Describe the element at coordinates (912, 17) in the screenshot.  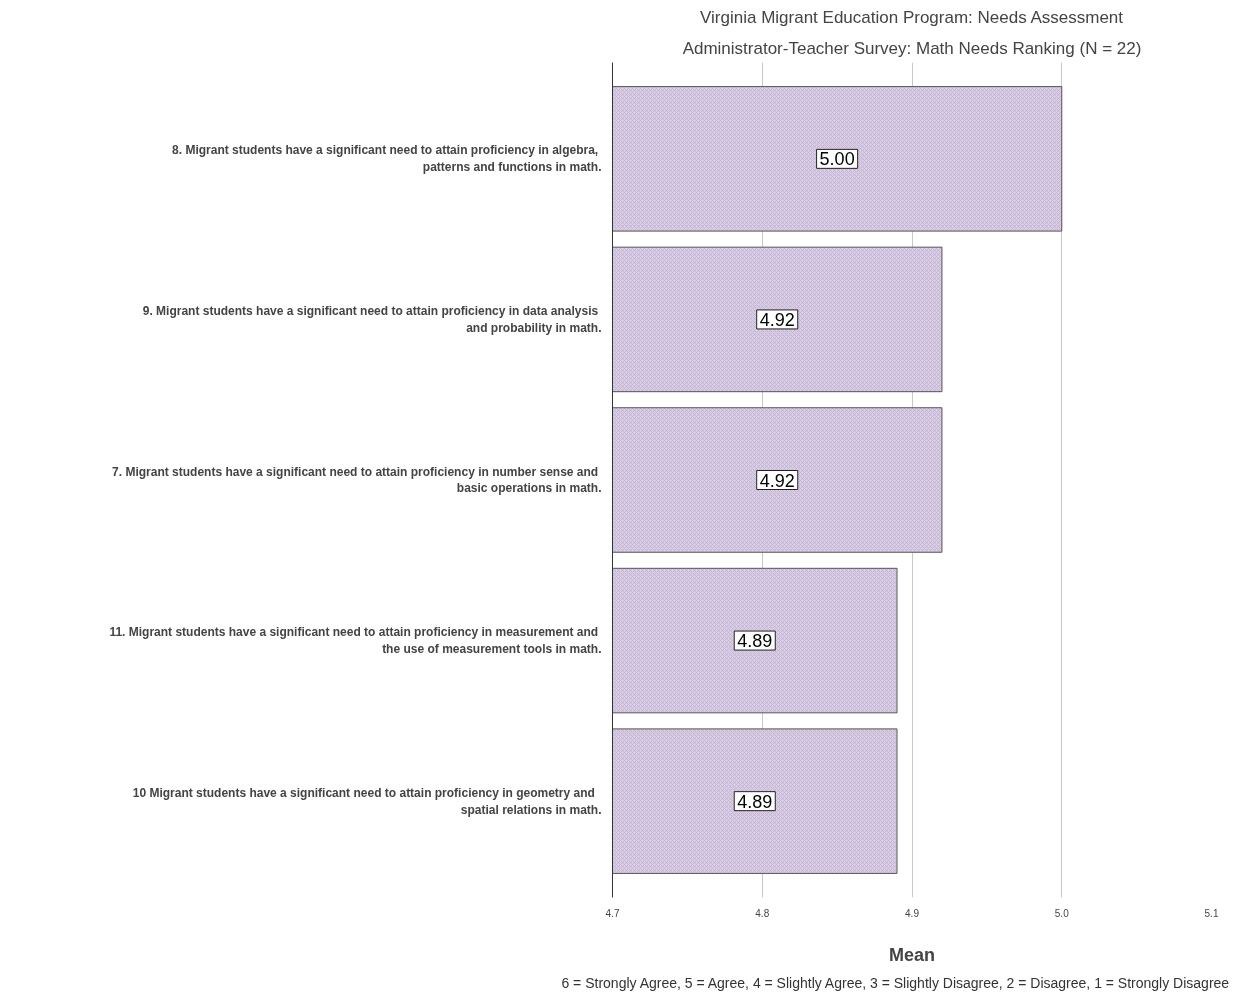
I see `chart-title: Virginia Migrant Education Program: Needs Assessment` at that location.